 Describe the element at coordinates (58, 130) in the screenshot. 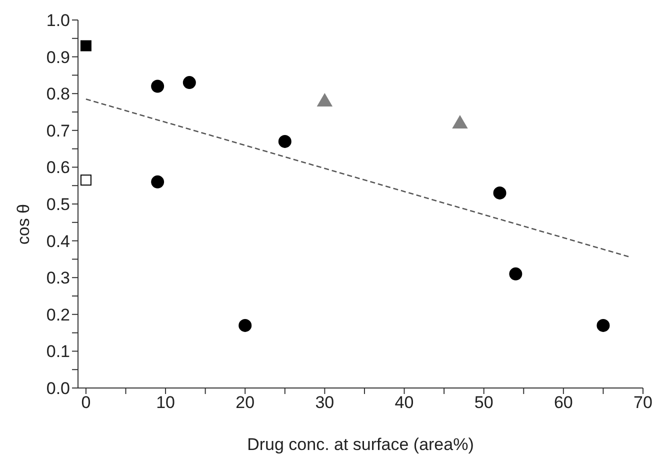

I see `y-tick-label: 0.7` at that location.